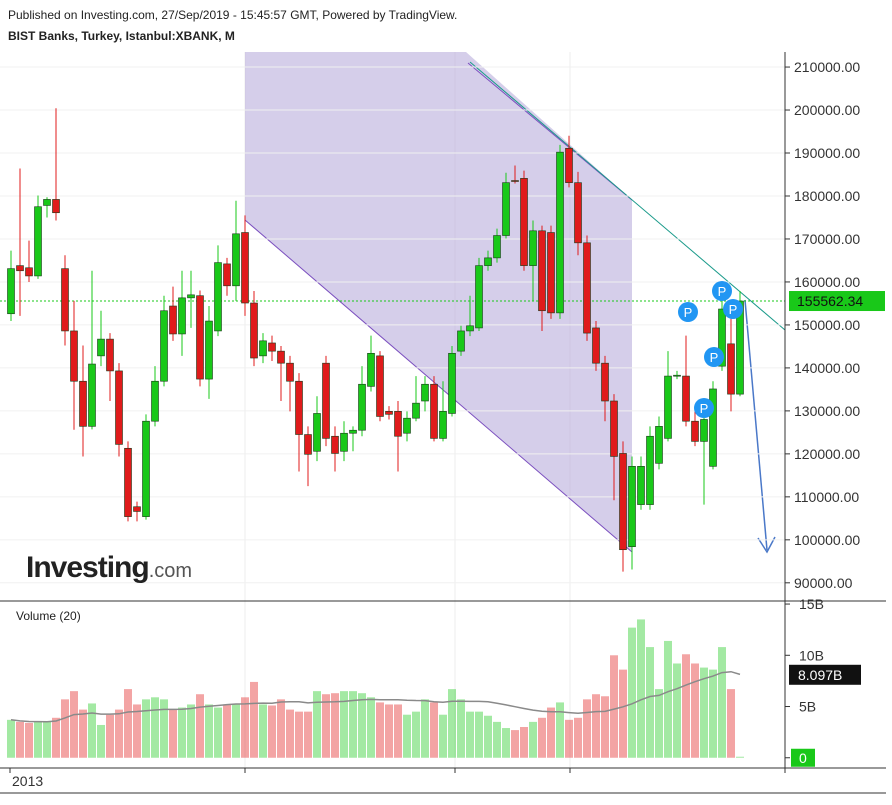 This screenshot has width=892, height=805. I want to click on y-tick-label: 100000.00, so click(827, 540).